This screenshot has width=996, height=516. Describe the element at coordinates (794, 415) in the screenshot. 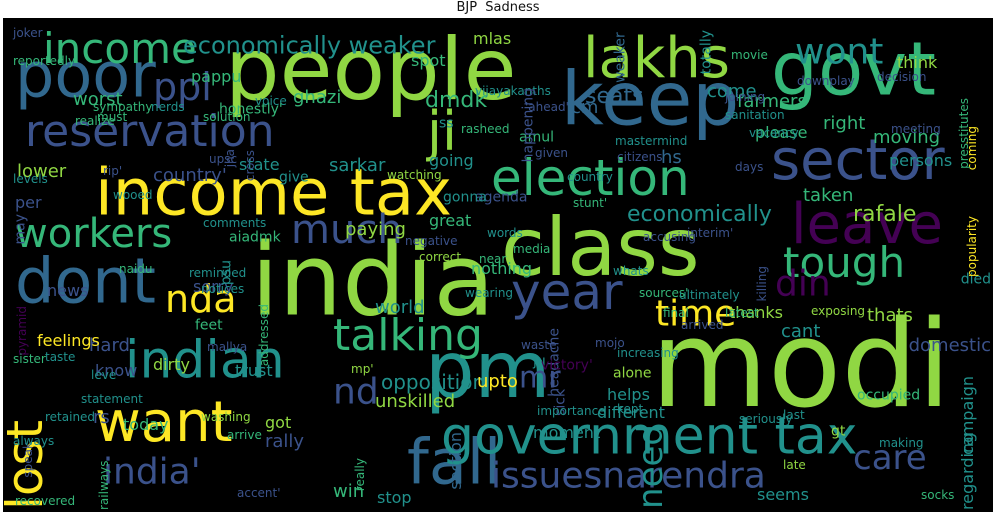

I see `cloud-word: last` at that location.